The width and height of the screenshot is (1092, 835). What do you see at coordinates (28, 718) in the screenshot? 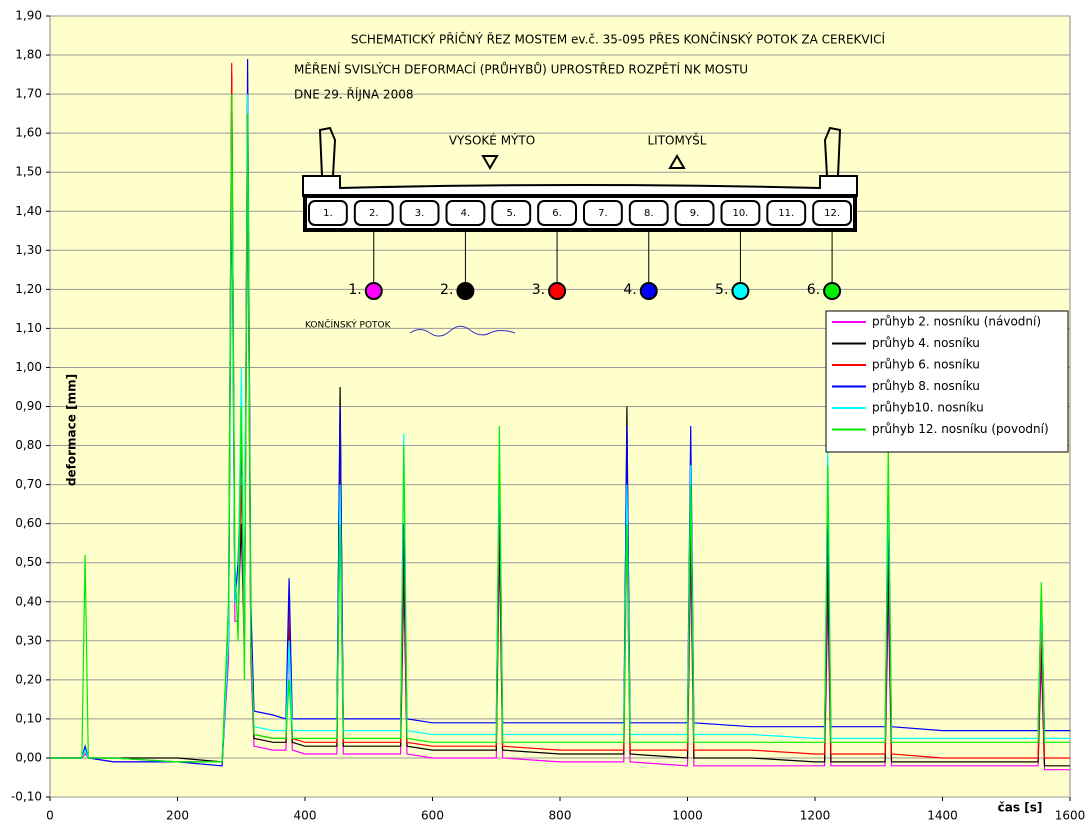
I see `y-tick-label: 0,10` at bounding box center [28, 718].